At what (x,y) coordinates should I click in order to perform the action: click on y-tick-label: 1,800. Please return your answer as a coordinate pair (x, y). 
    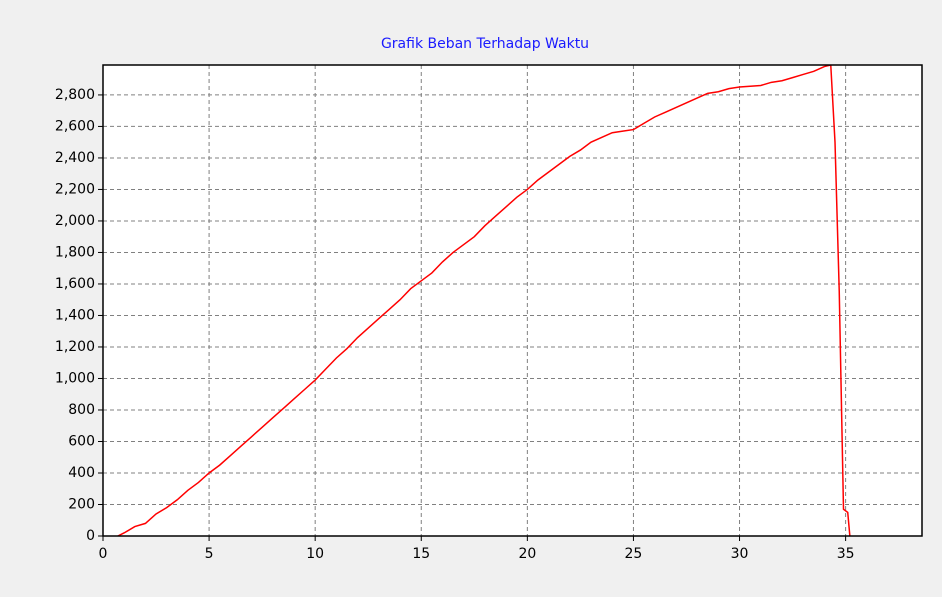
    Looking at the image, I should click on (75, 252).